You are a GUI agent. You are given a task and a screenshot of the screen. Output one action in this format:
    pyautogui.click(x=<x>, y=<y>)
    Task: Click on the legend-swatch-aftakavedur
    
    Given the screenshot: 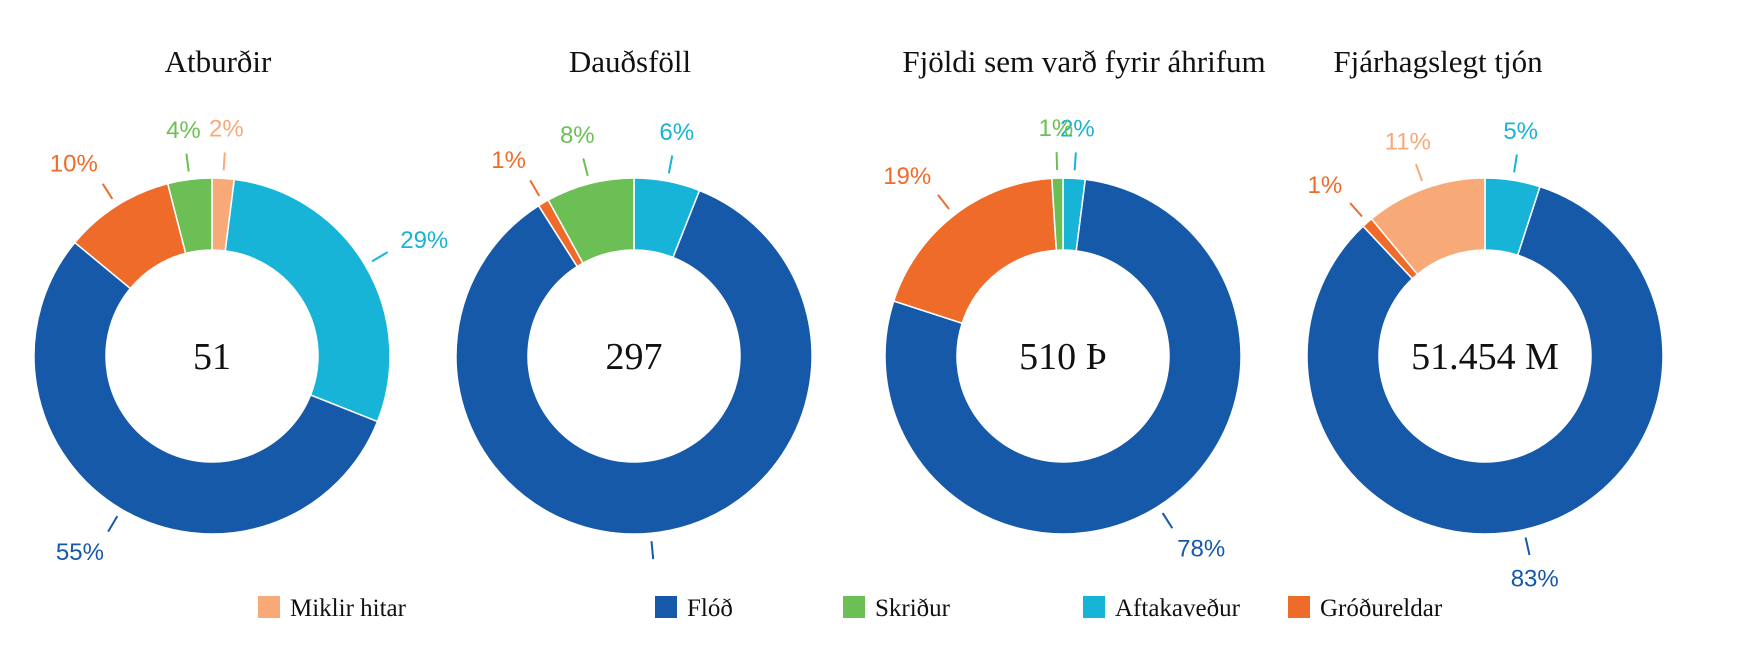 What is the action you would take?
    pyautogui.click(x=1094, y=607)
    